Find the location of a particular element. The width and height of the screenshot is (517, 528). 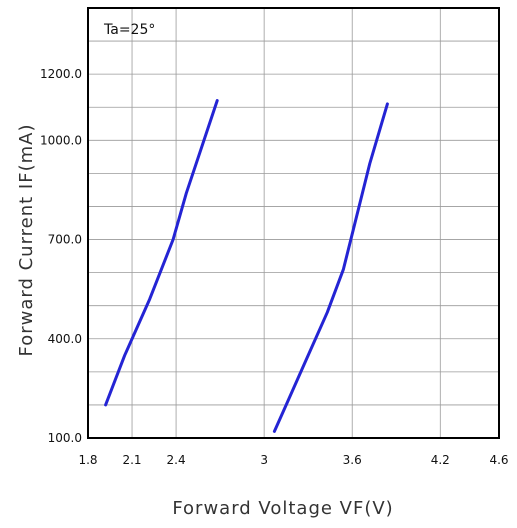

x-tick-label: 4.6 is located at coordinates (498, 460).